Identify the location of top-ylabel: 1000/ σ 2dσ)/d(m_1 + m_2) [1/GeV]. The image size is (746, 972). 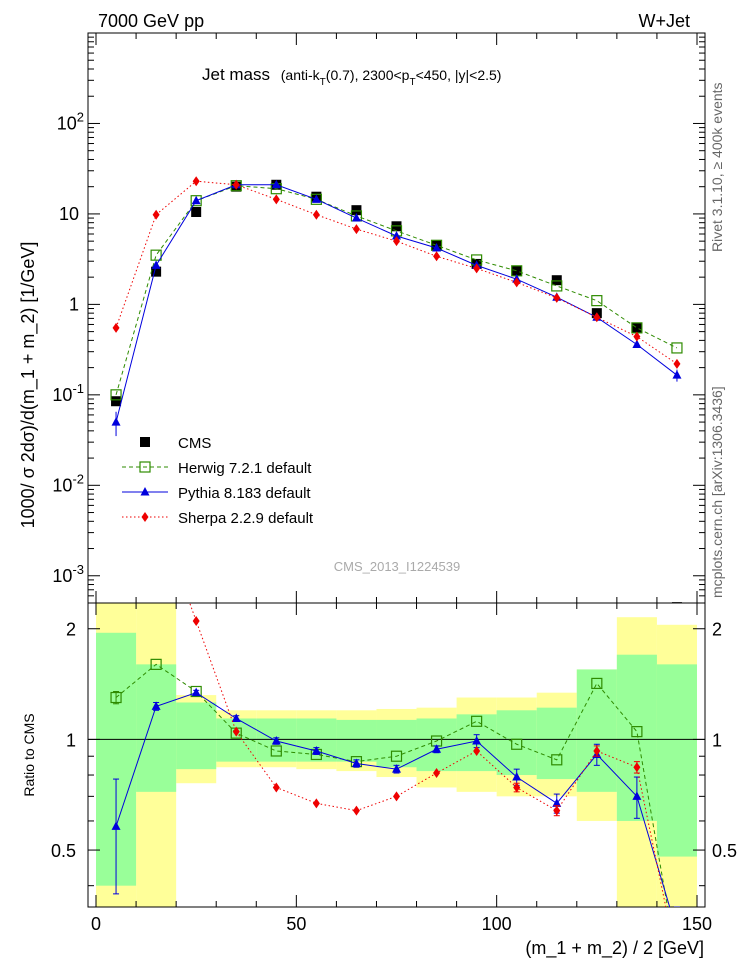
(28, 385).